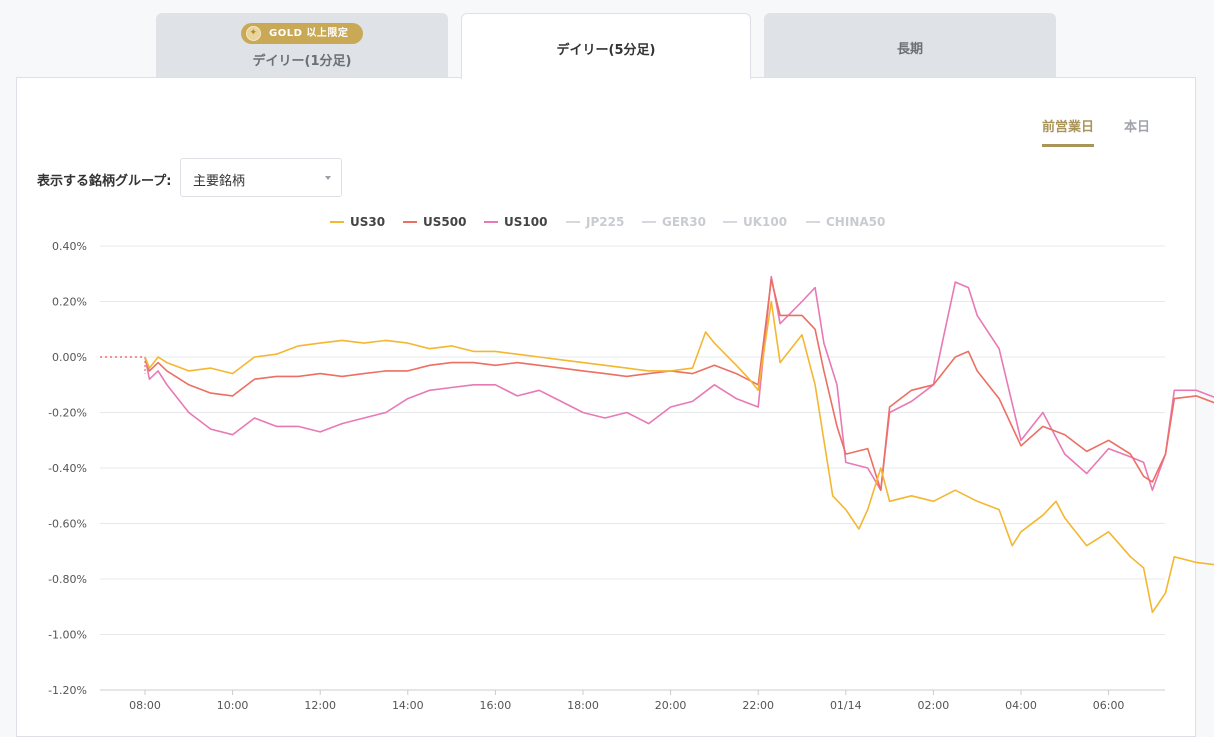  I want to click on legend-item-uk100: UK100, so click(755, 222).